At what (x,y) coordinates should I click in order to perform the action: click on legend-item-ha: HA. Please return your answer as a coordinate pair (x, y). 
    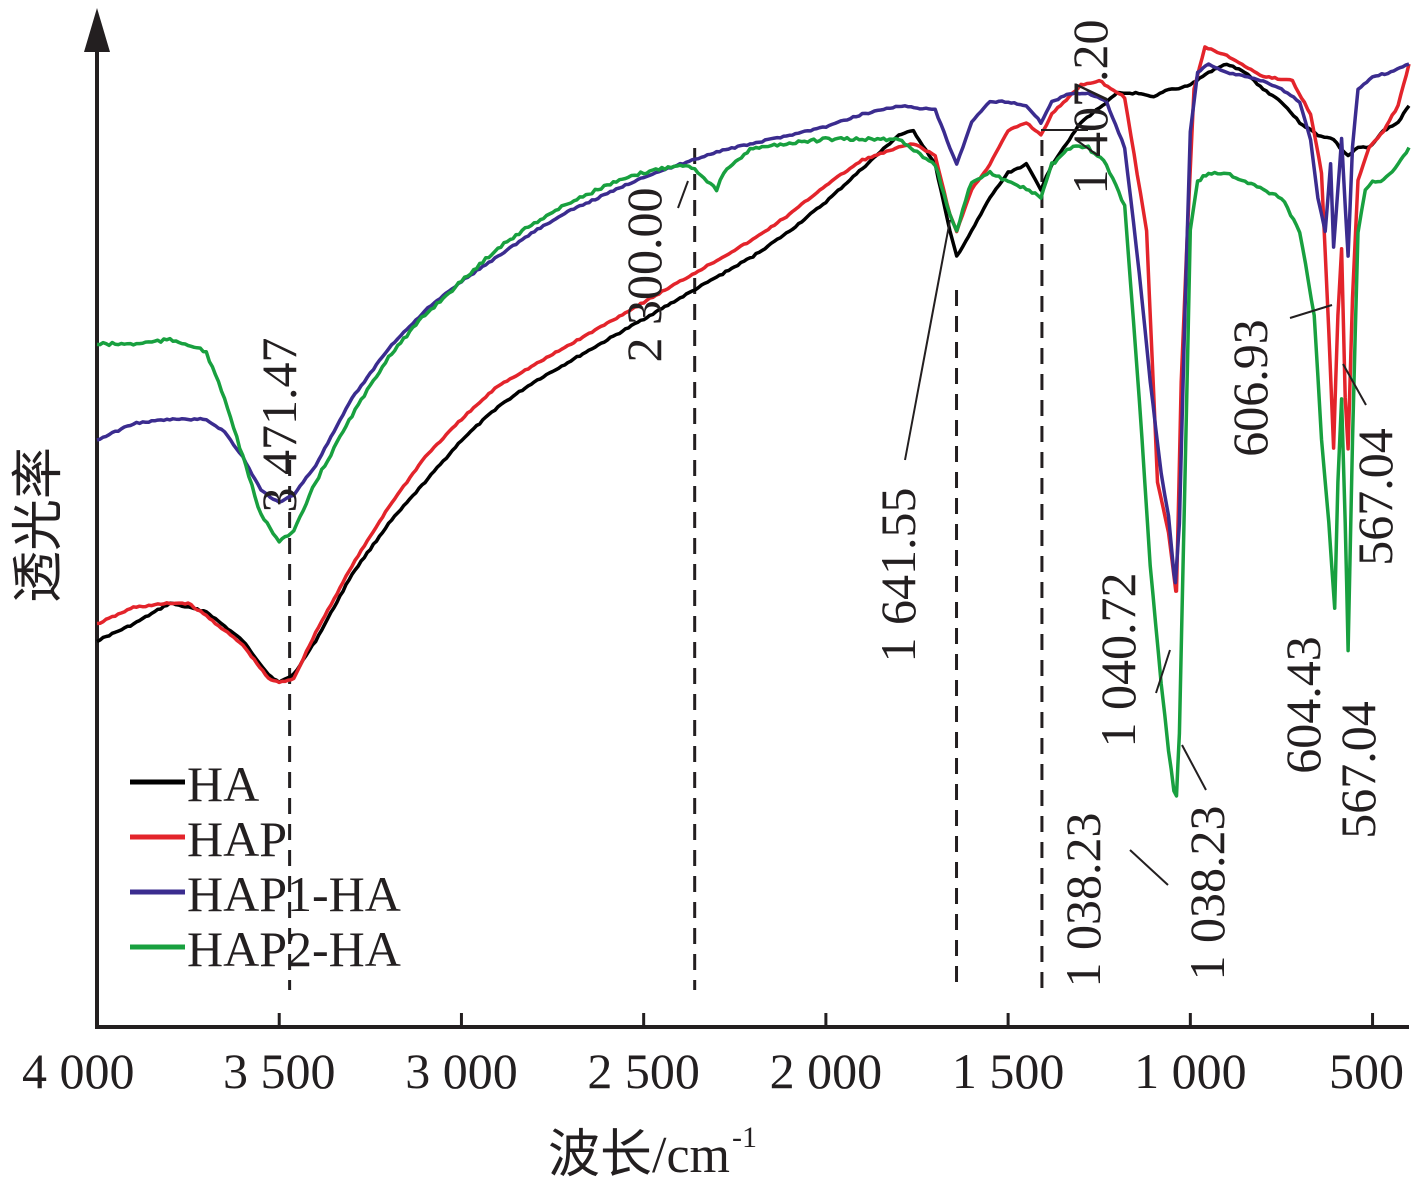
    Looking at the image, I should click on (194, 784).